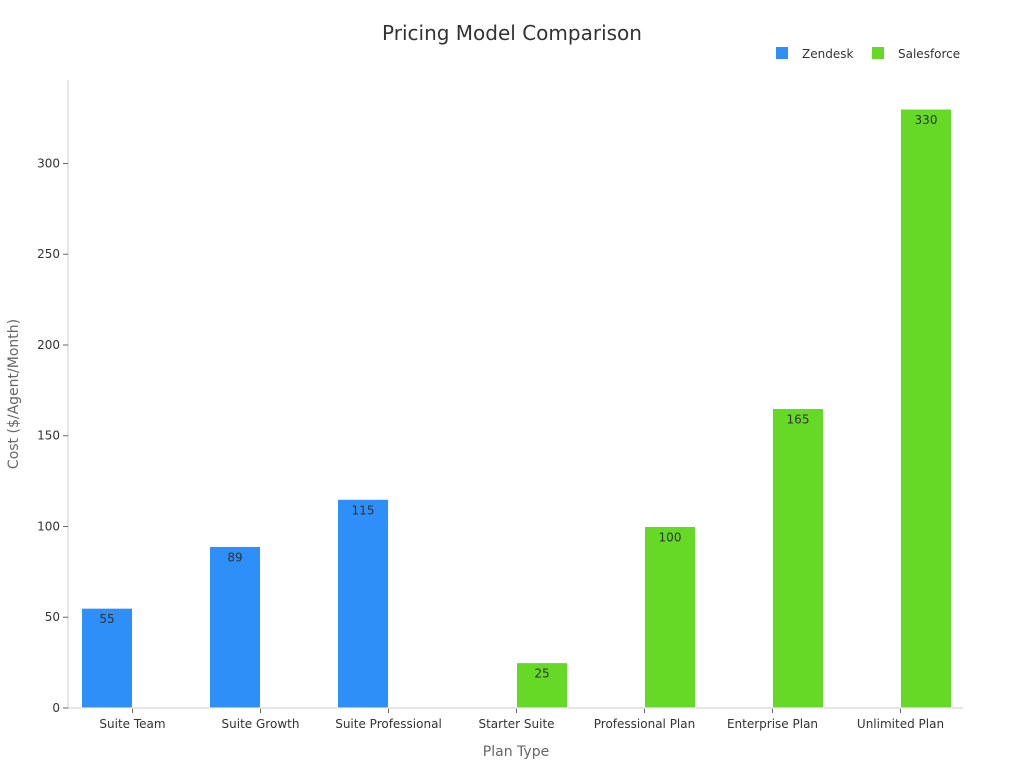 The image size is (1024, 768). I want to click on legend: Zendesk Salesforce, so click(868, 54).